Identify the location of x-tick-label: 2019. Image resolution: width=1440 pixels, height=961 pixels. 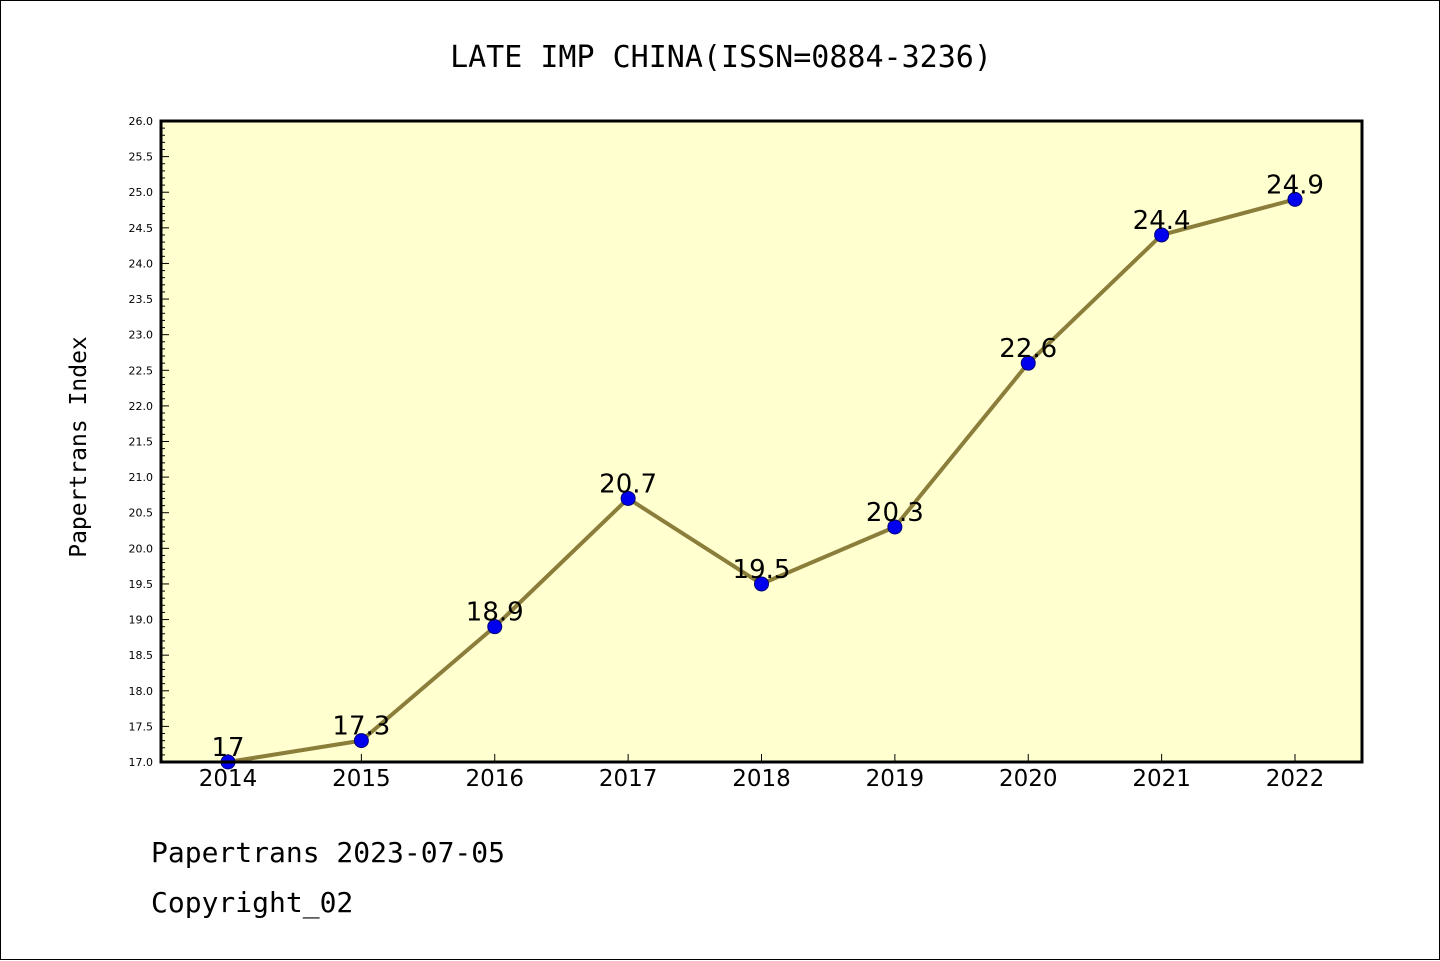
(895, 779).